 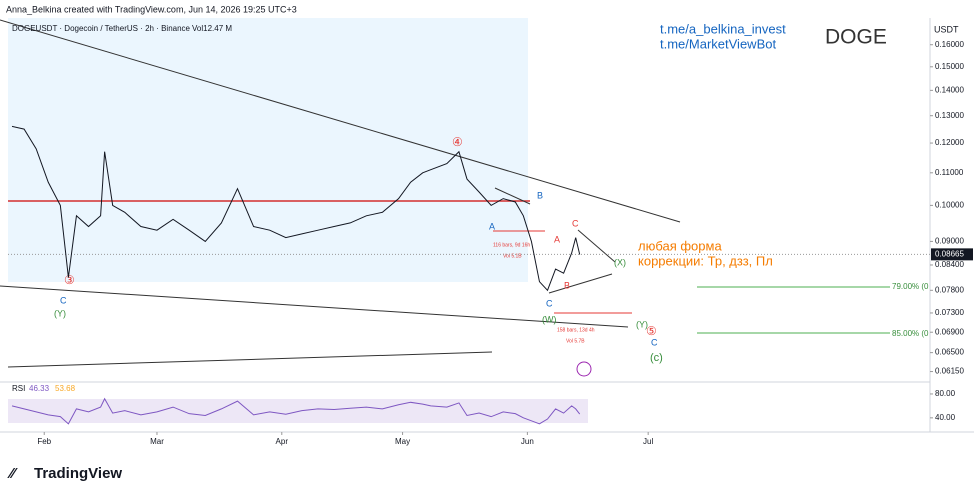 I want to click on fib-label: 85.00% (0, so click(x=910, y=333).